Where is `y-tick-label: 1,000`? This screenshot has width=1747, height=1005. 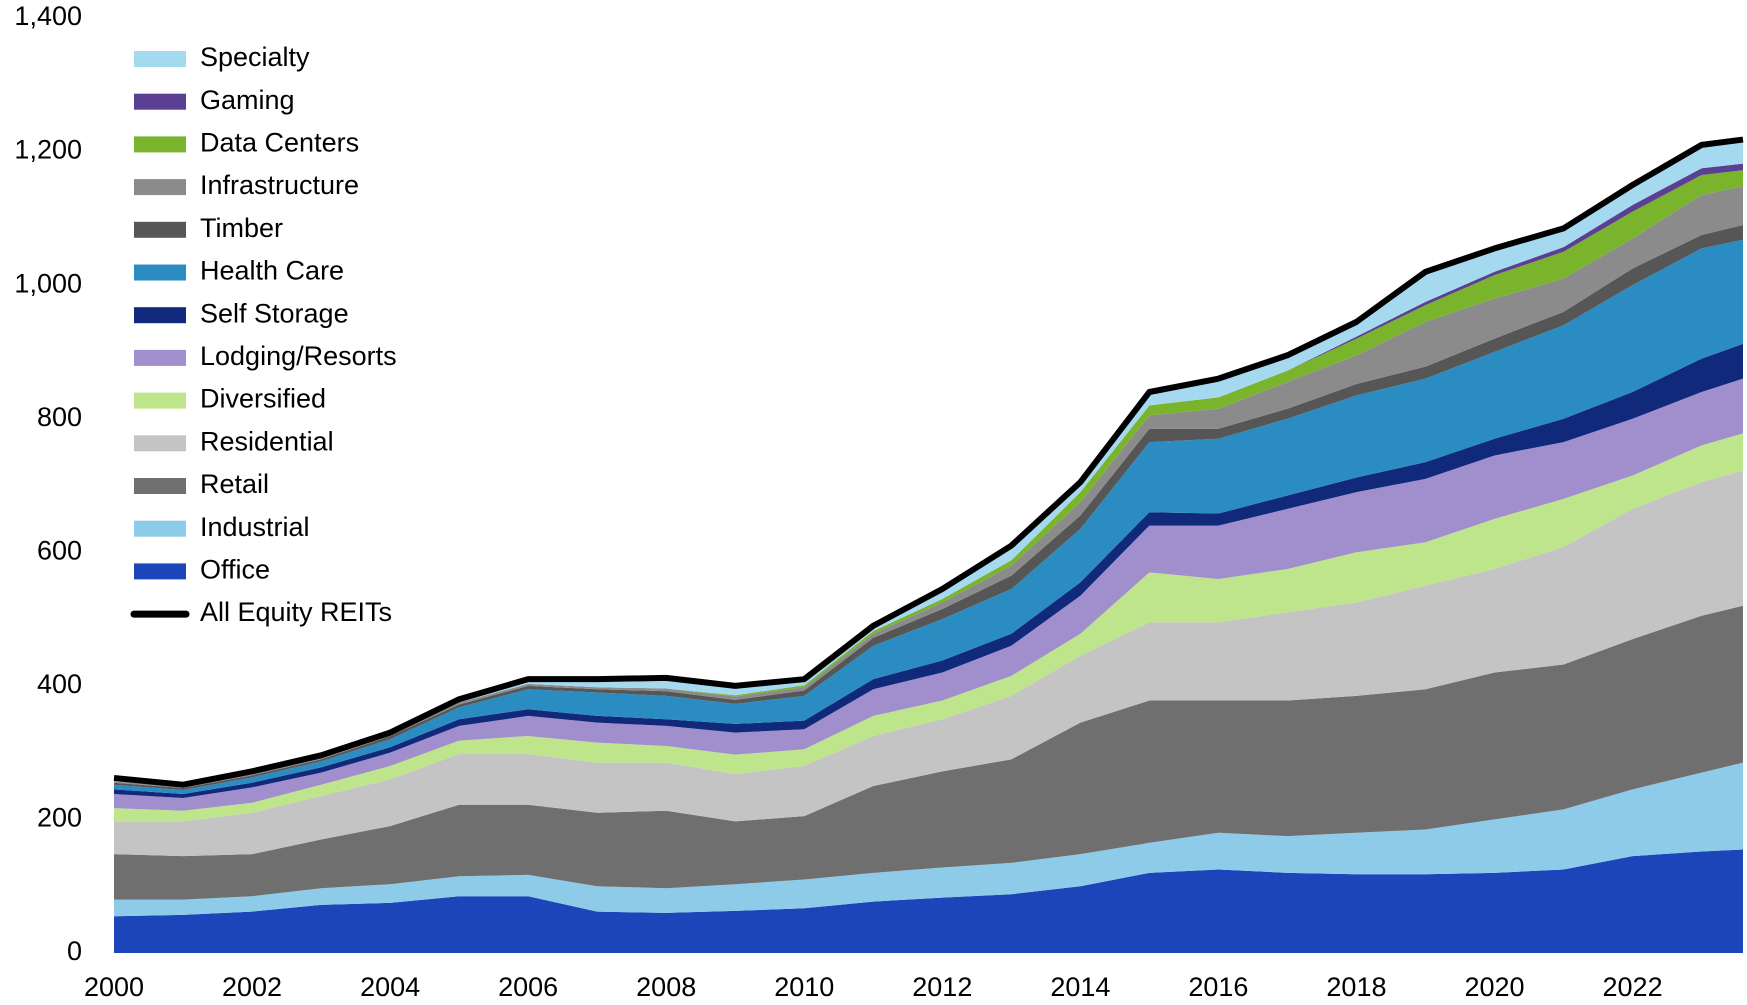 y-tick-label: 1,000 is located at coordinates (48, 283).